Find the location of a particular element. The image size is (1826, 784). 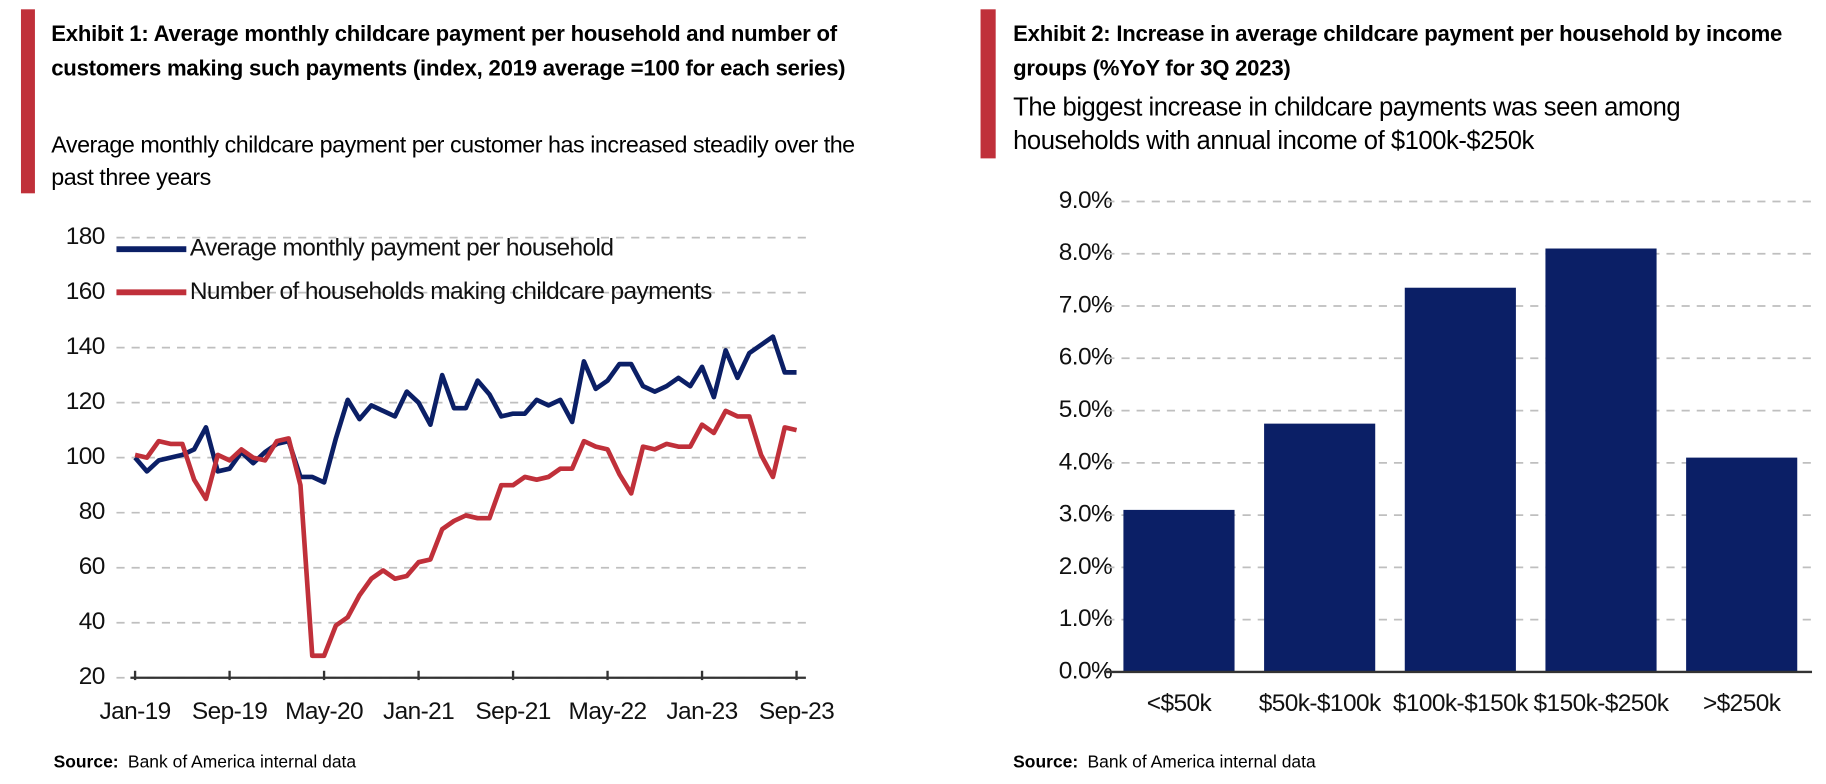

y-tick-label: 5.0% is located at coordinates (1085, 409).